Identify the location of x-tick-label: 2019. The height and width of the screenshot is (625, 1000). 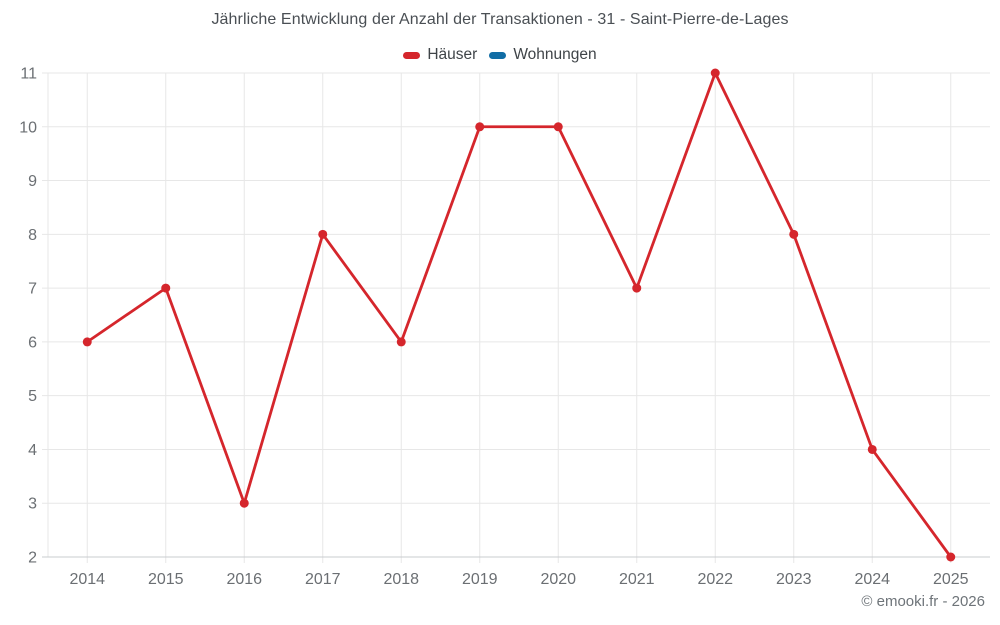
(480, 579).